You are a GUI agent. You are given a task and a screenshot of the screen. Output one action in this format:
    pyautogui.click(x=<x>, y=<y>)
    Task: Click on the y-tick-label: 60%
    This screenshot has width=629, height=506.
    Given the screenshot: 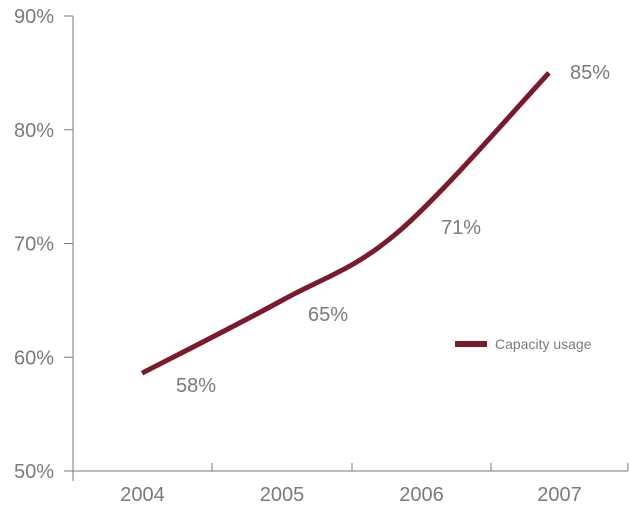 What is the action you would take?
    pyautogui.click(x=34, y=358)
    